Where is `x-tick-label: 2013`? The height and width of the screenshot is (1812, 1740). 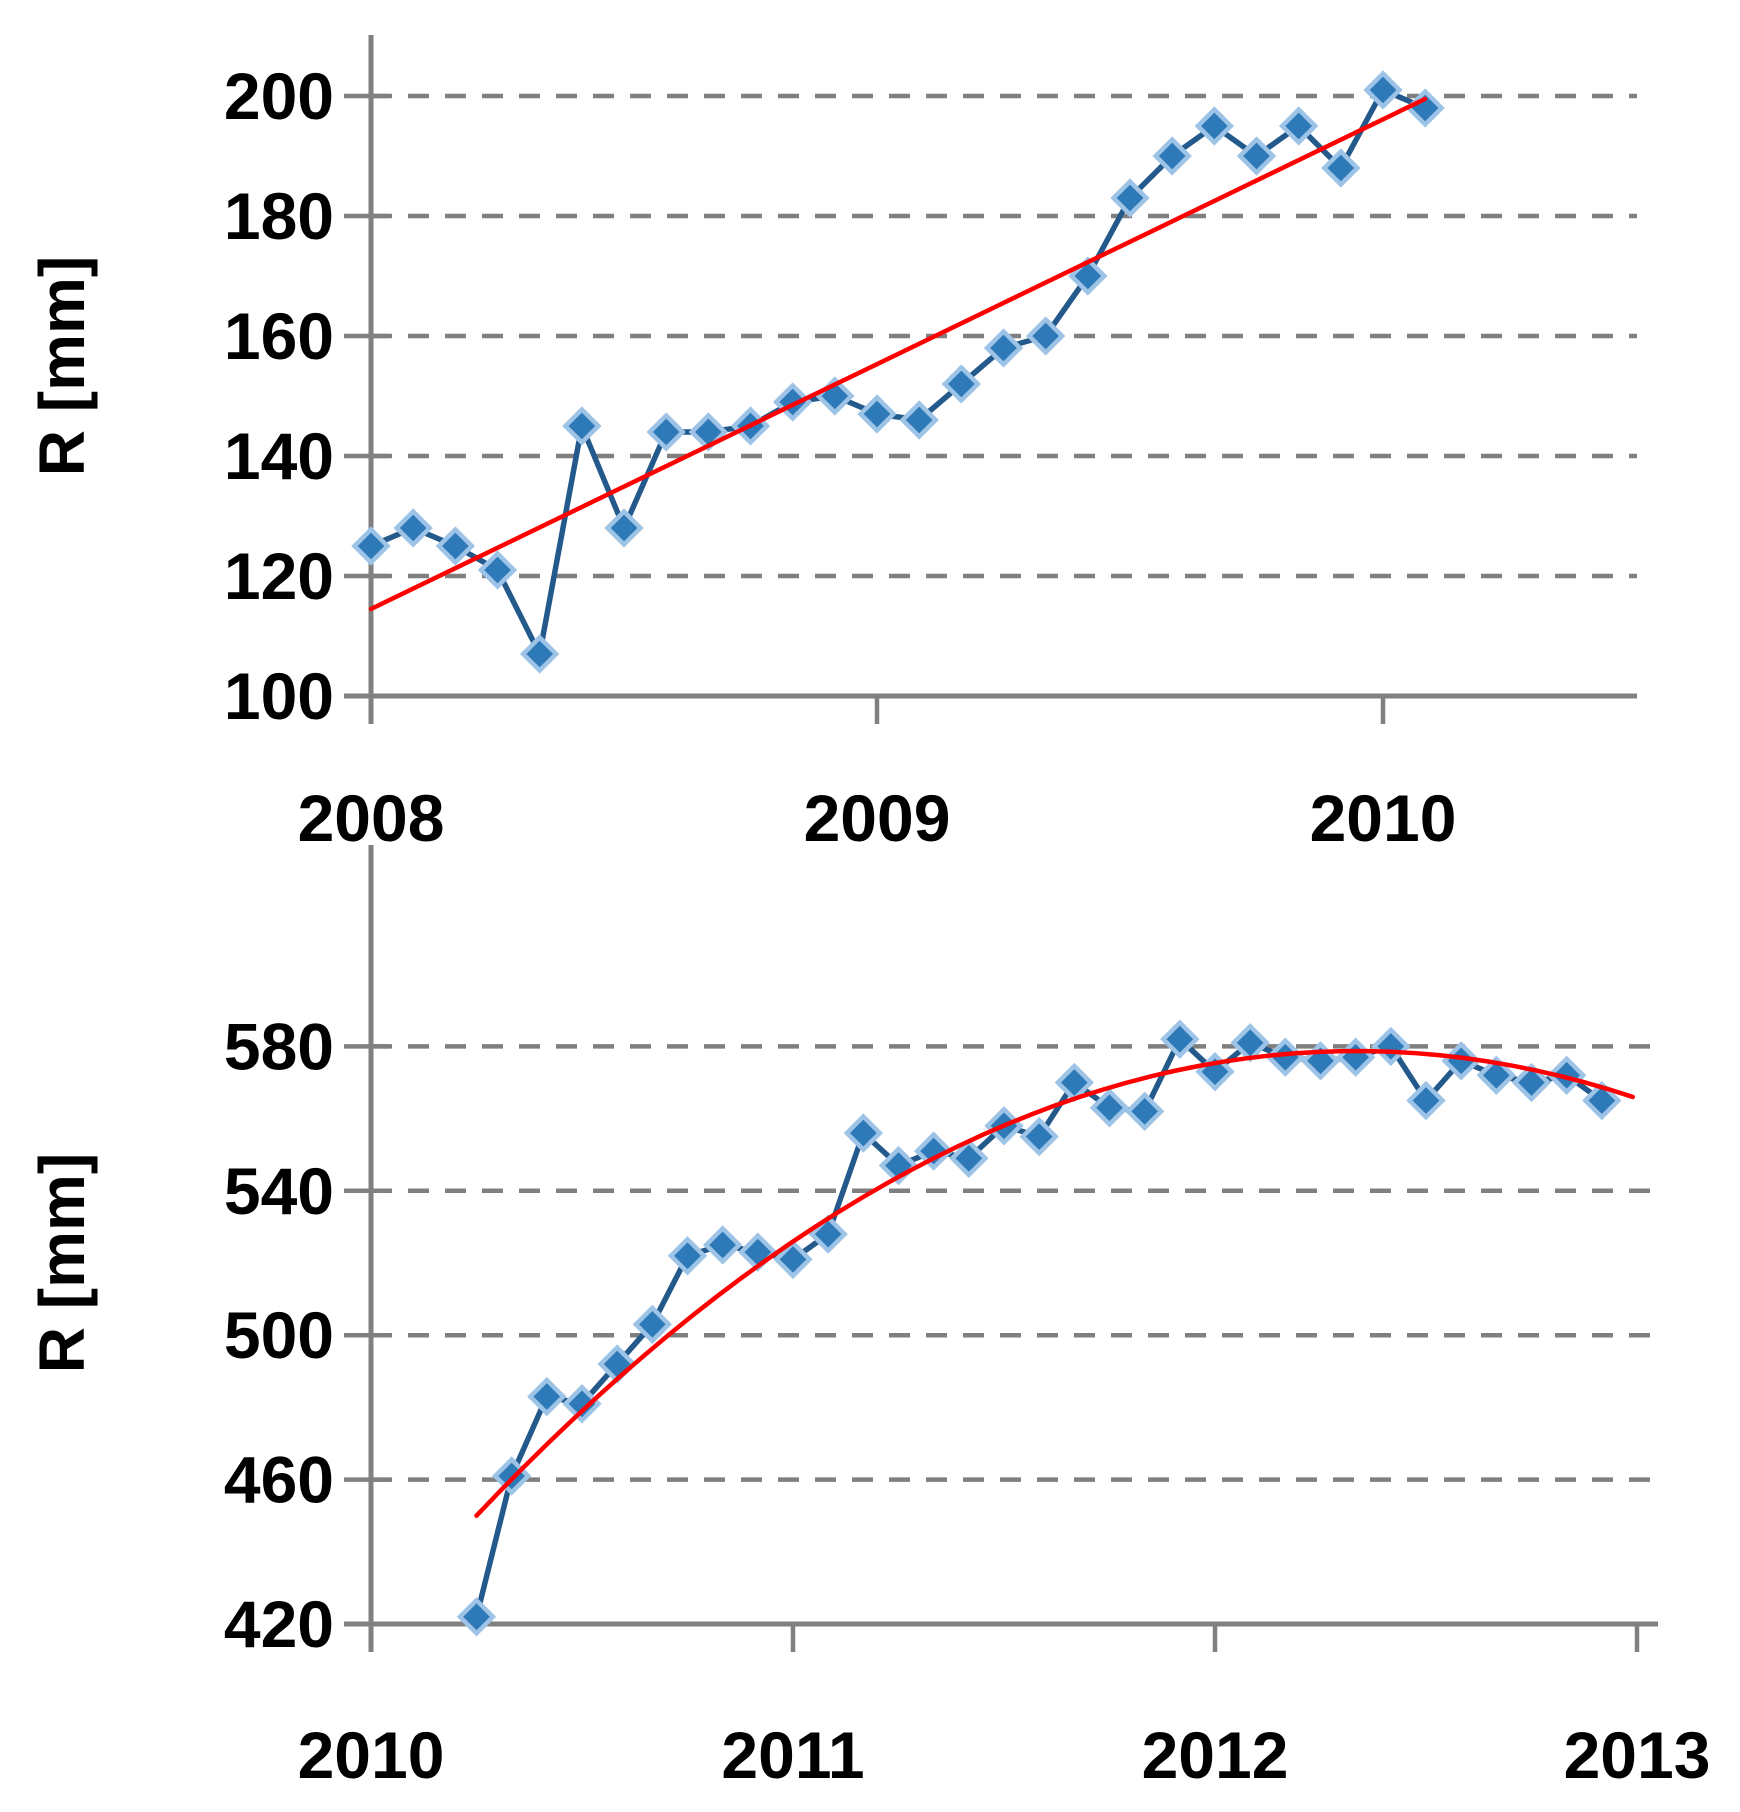 x-tick-label: 2013 is located at coordinates (1637, 1755).